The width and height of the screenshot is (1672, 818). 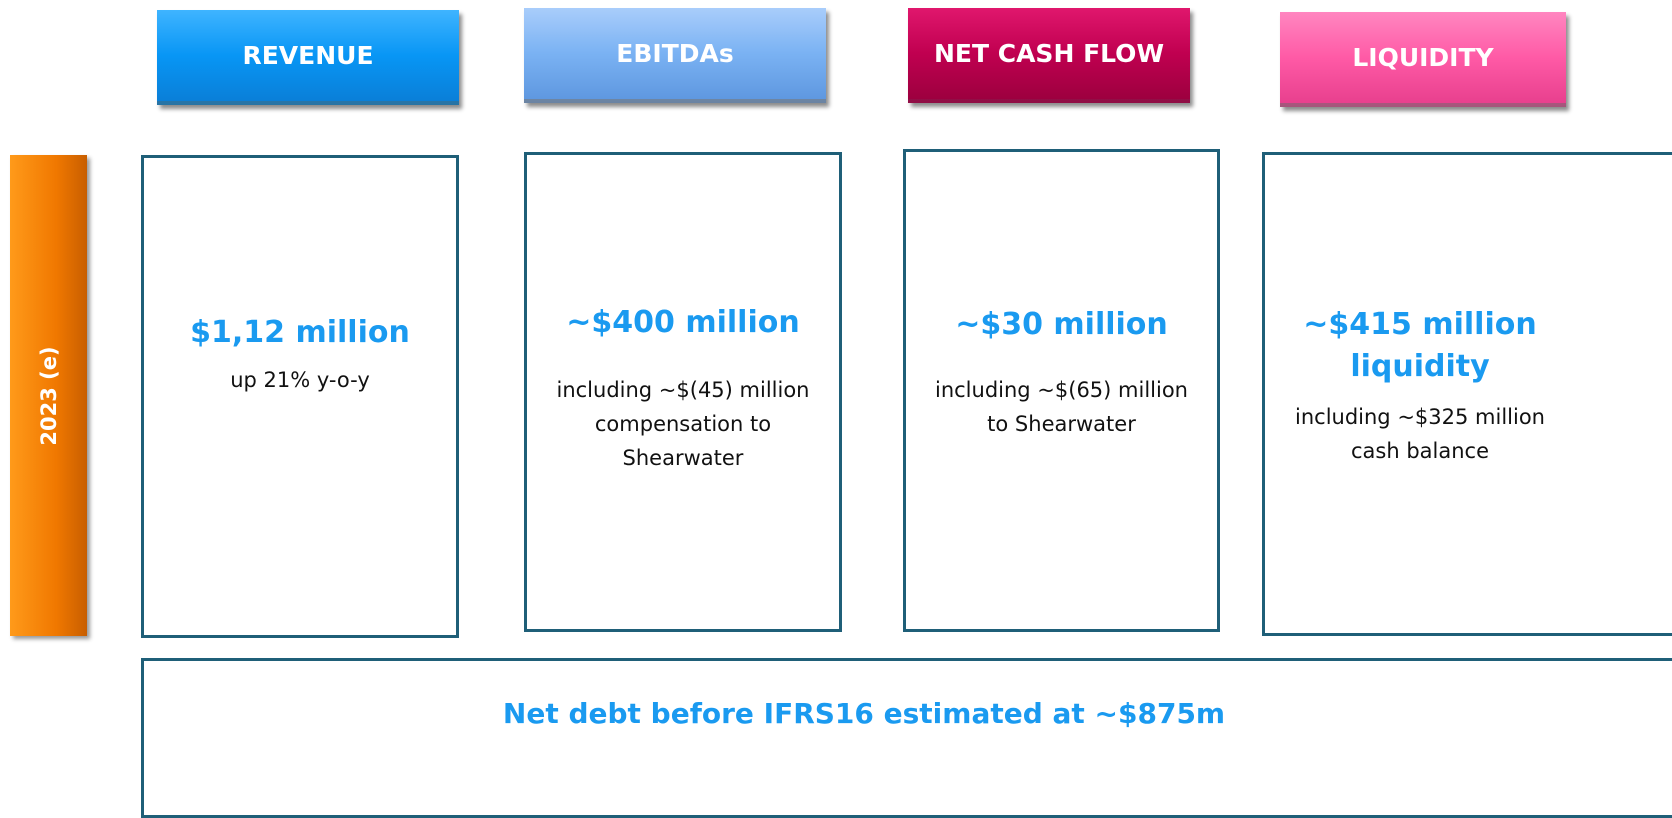 What do you see at coordinates (1061, 424) in the screenshot?
I see `description-text: to Shearwater` at bounding box center [1061, 424].